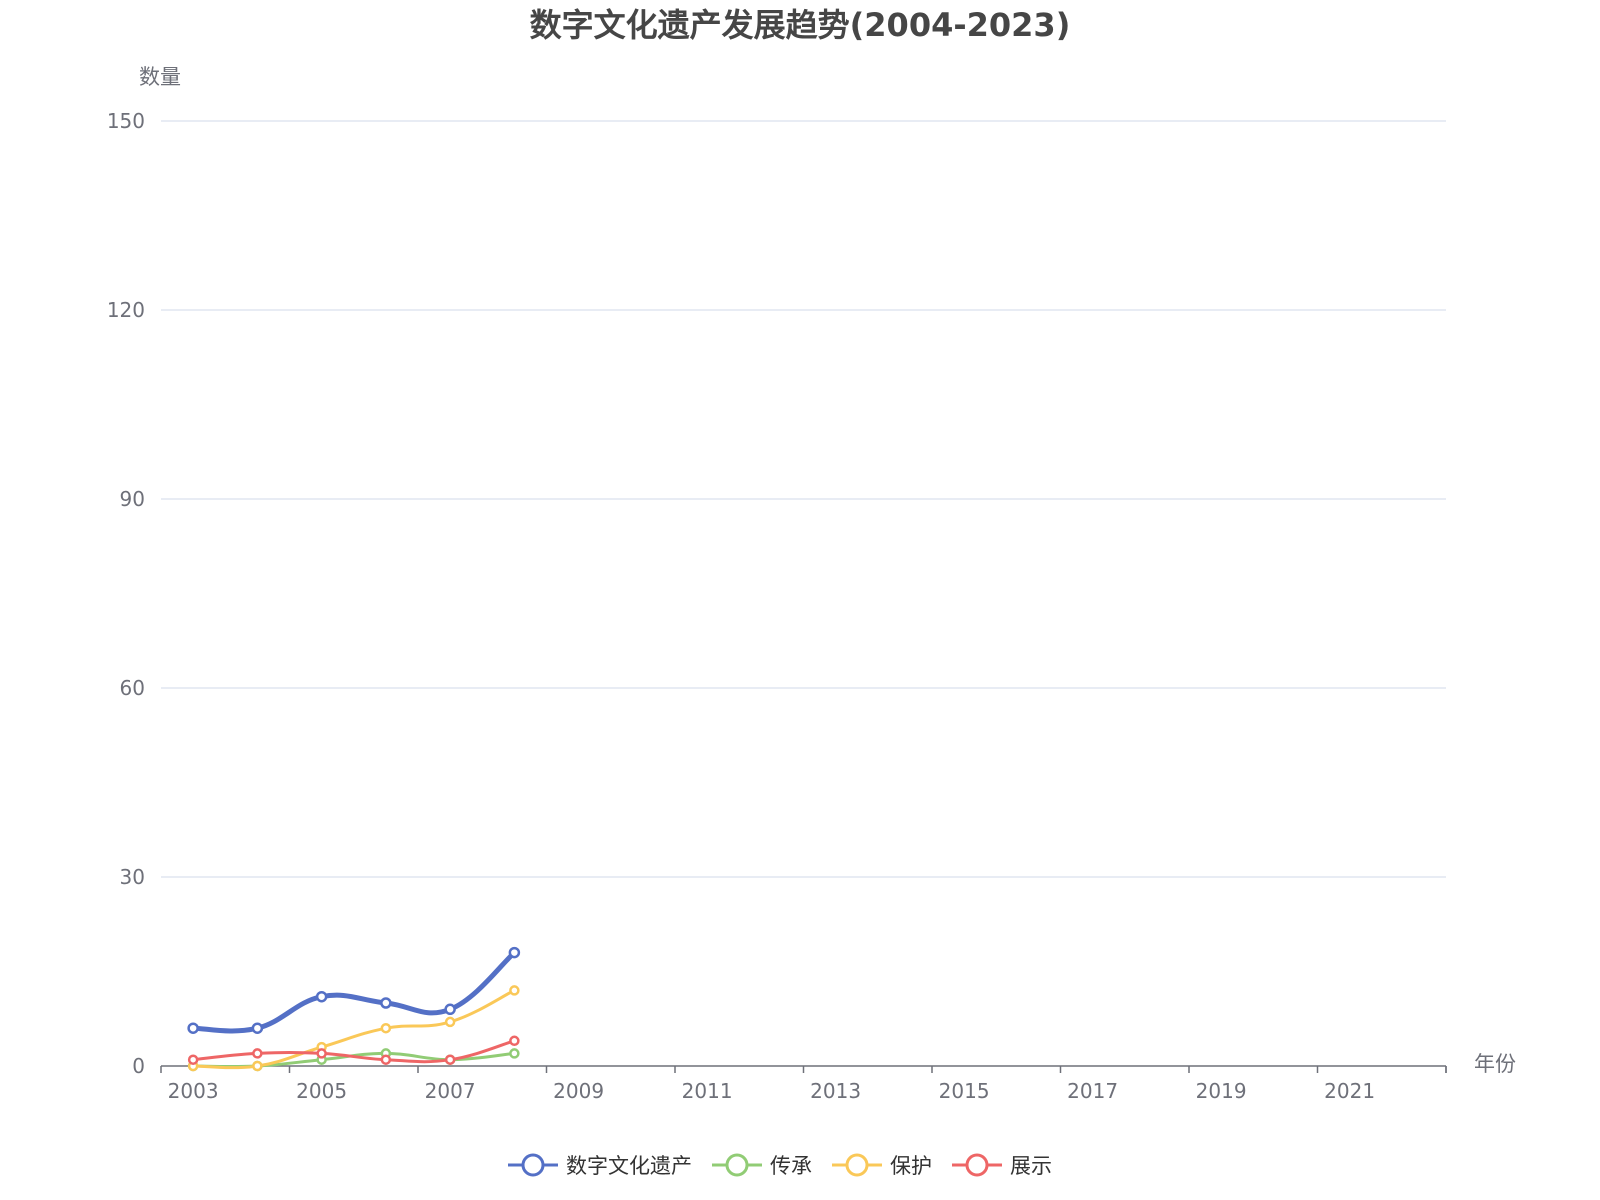 The image size is (1600, 1200). I want to click on y-tick-label: 0, so click(138, 1066).